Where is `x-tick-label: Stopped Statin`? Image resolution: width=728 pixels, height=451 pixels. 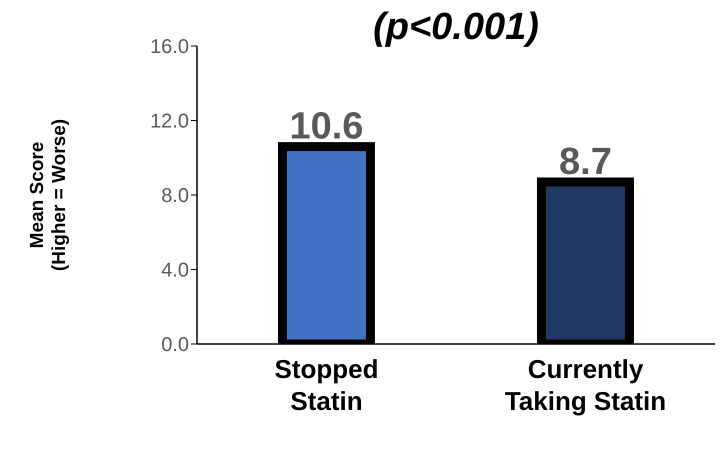
x-tick-label: Stopped Statin is located at coordinates (326, 385).